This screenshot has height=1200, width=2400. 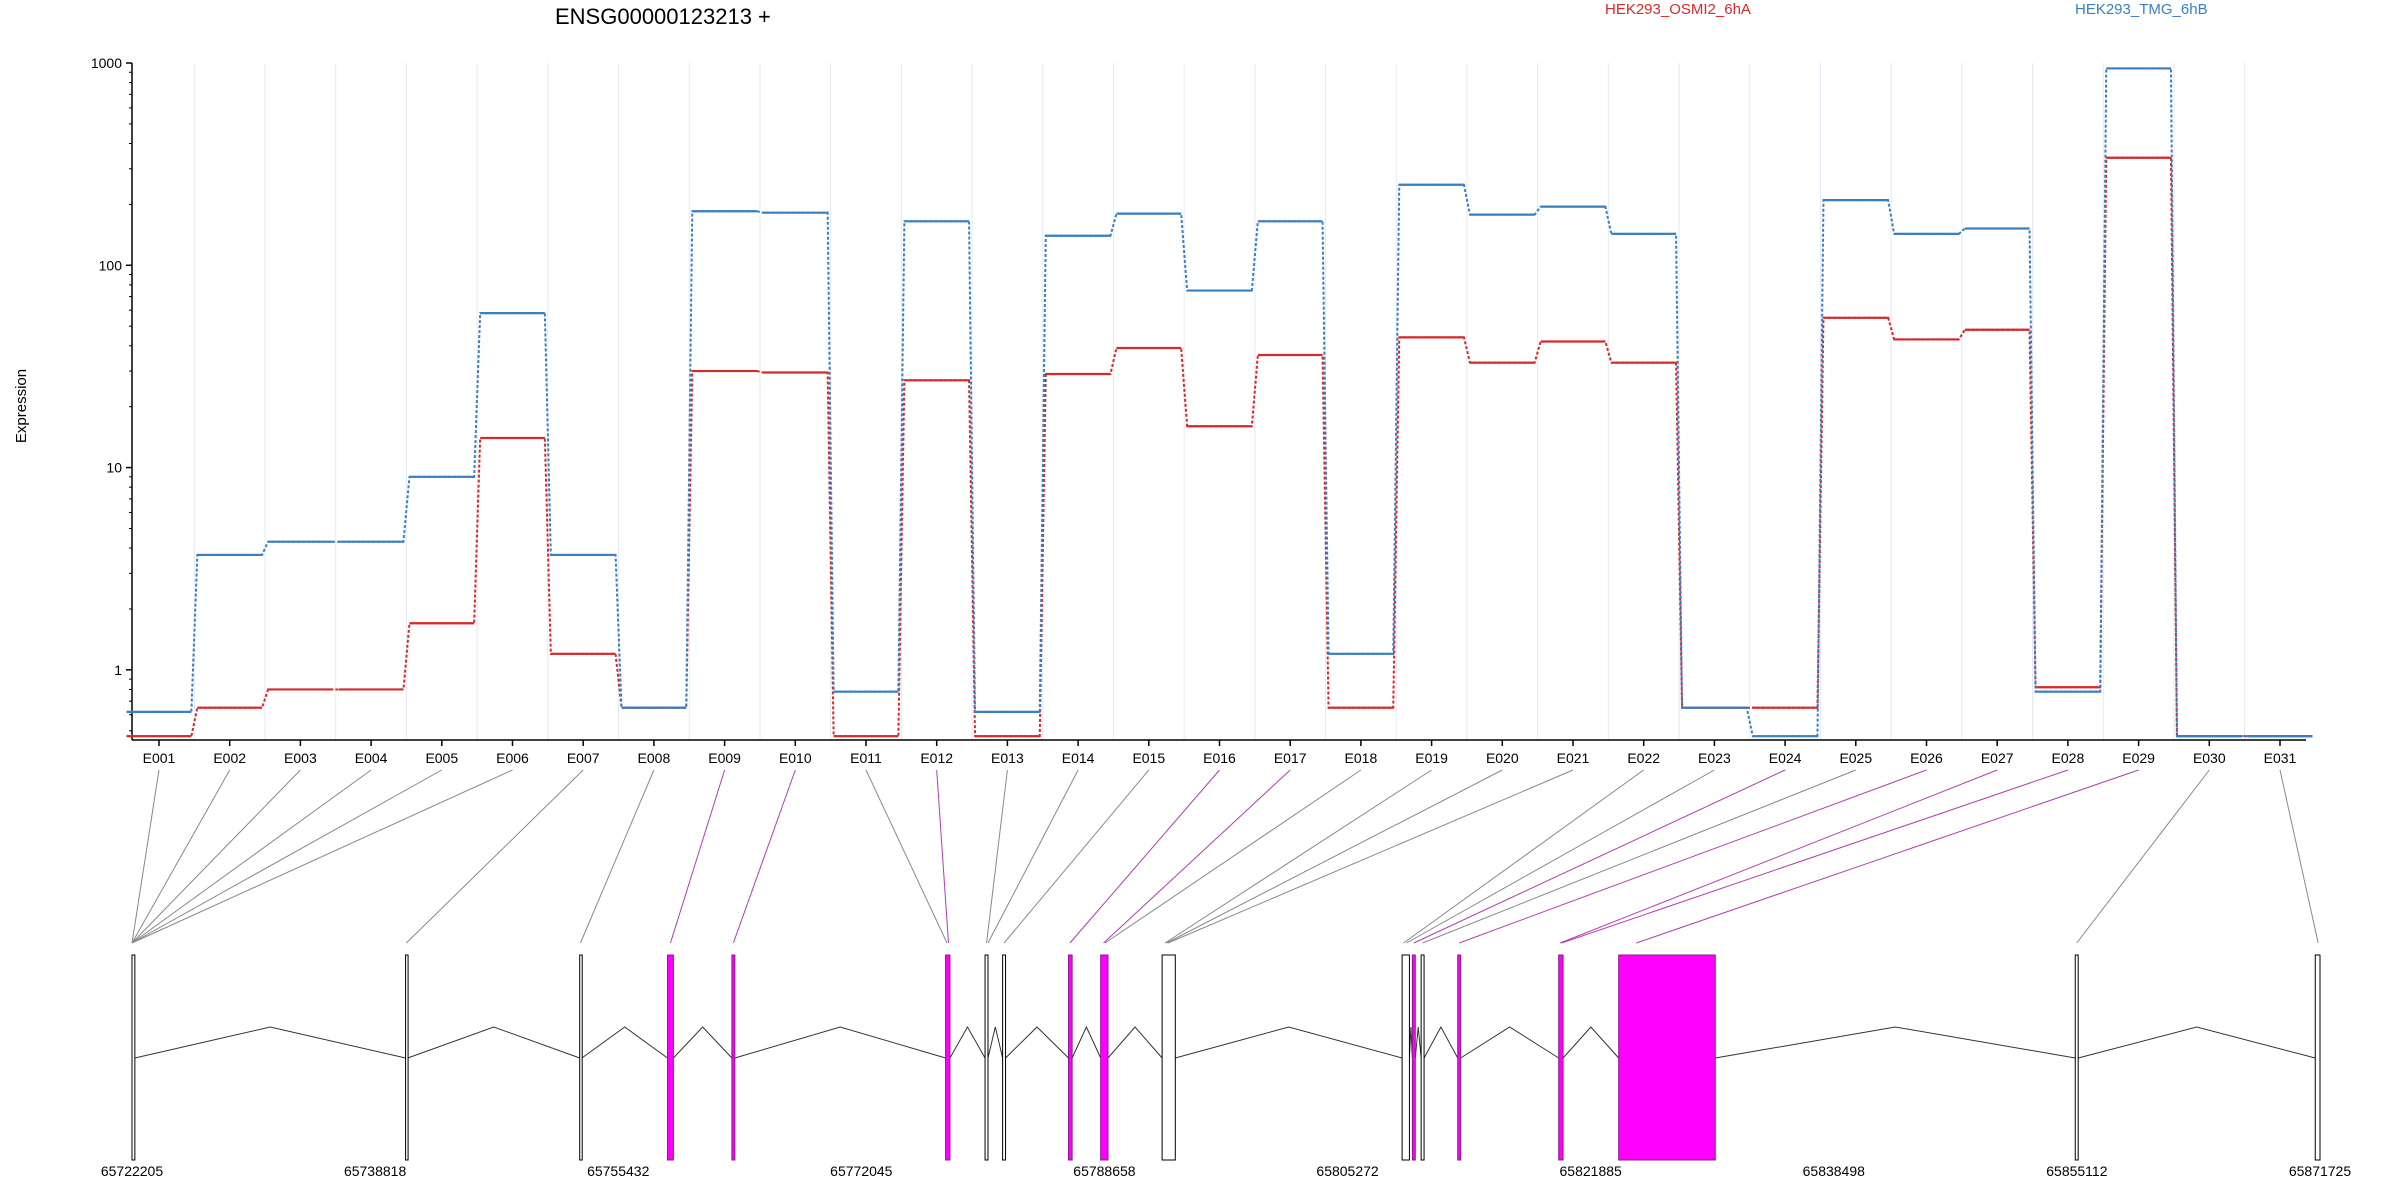 What do you see at coordinates (724, 758) in the screenshot?
I see `x-tick-label: E009` at bounding box center [724, 758].